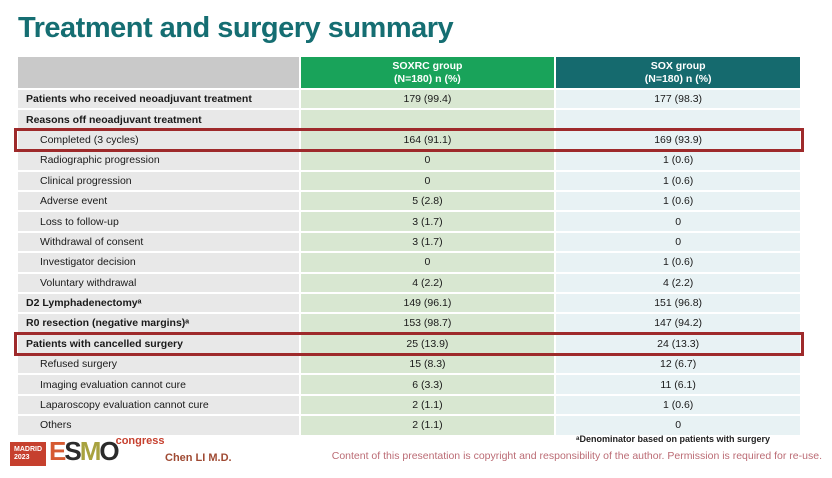  What do you see at coordinates (678, 324) in the screenshot?
I see `row-sox-value: 147 (94.2)` at bounding box center [678, 324].